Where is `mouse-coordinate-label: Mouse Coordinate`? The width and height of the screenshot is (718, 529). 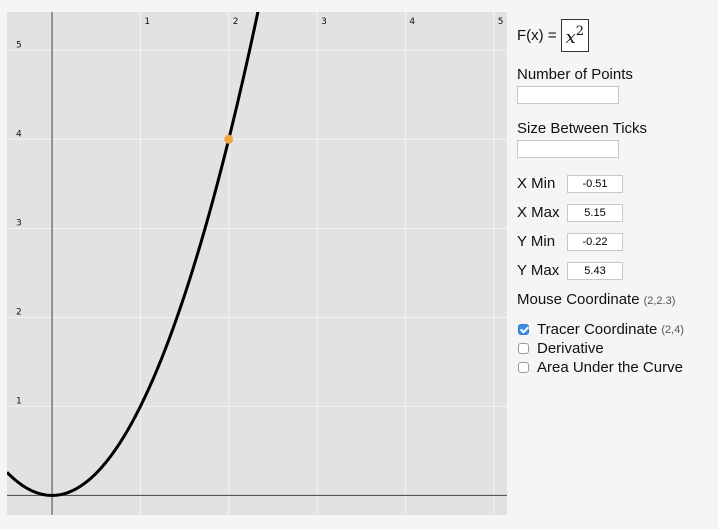 mouse-coordinate-label: Mouse Coordinate is located at coordinates (578, 299).